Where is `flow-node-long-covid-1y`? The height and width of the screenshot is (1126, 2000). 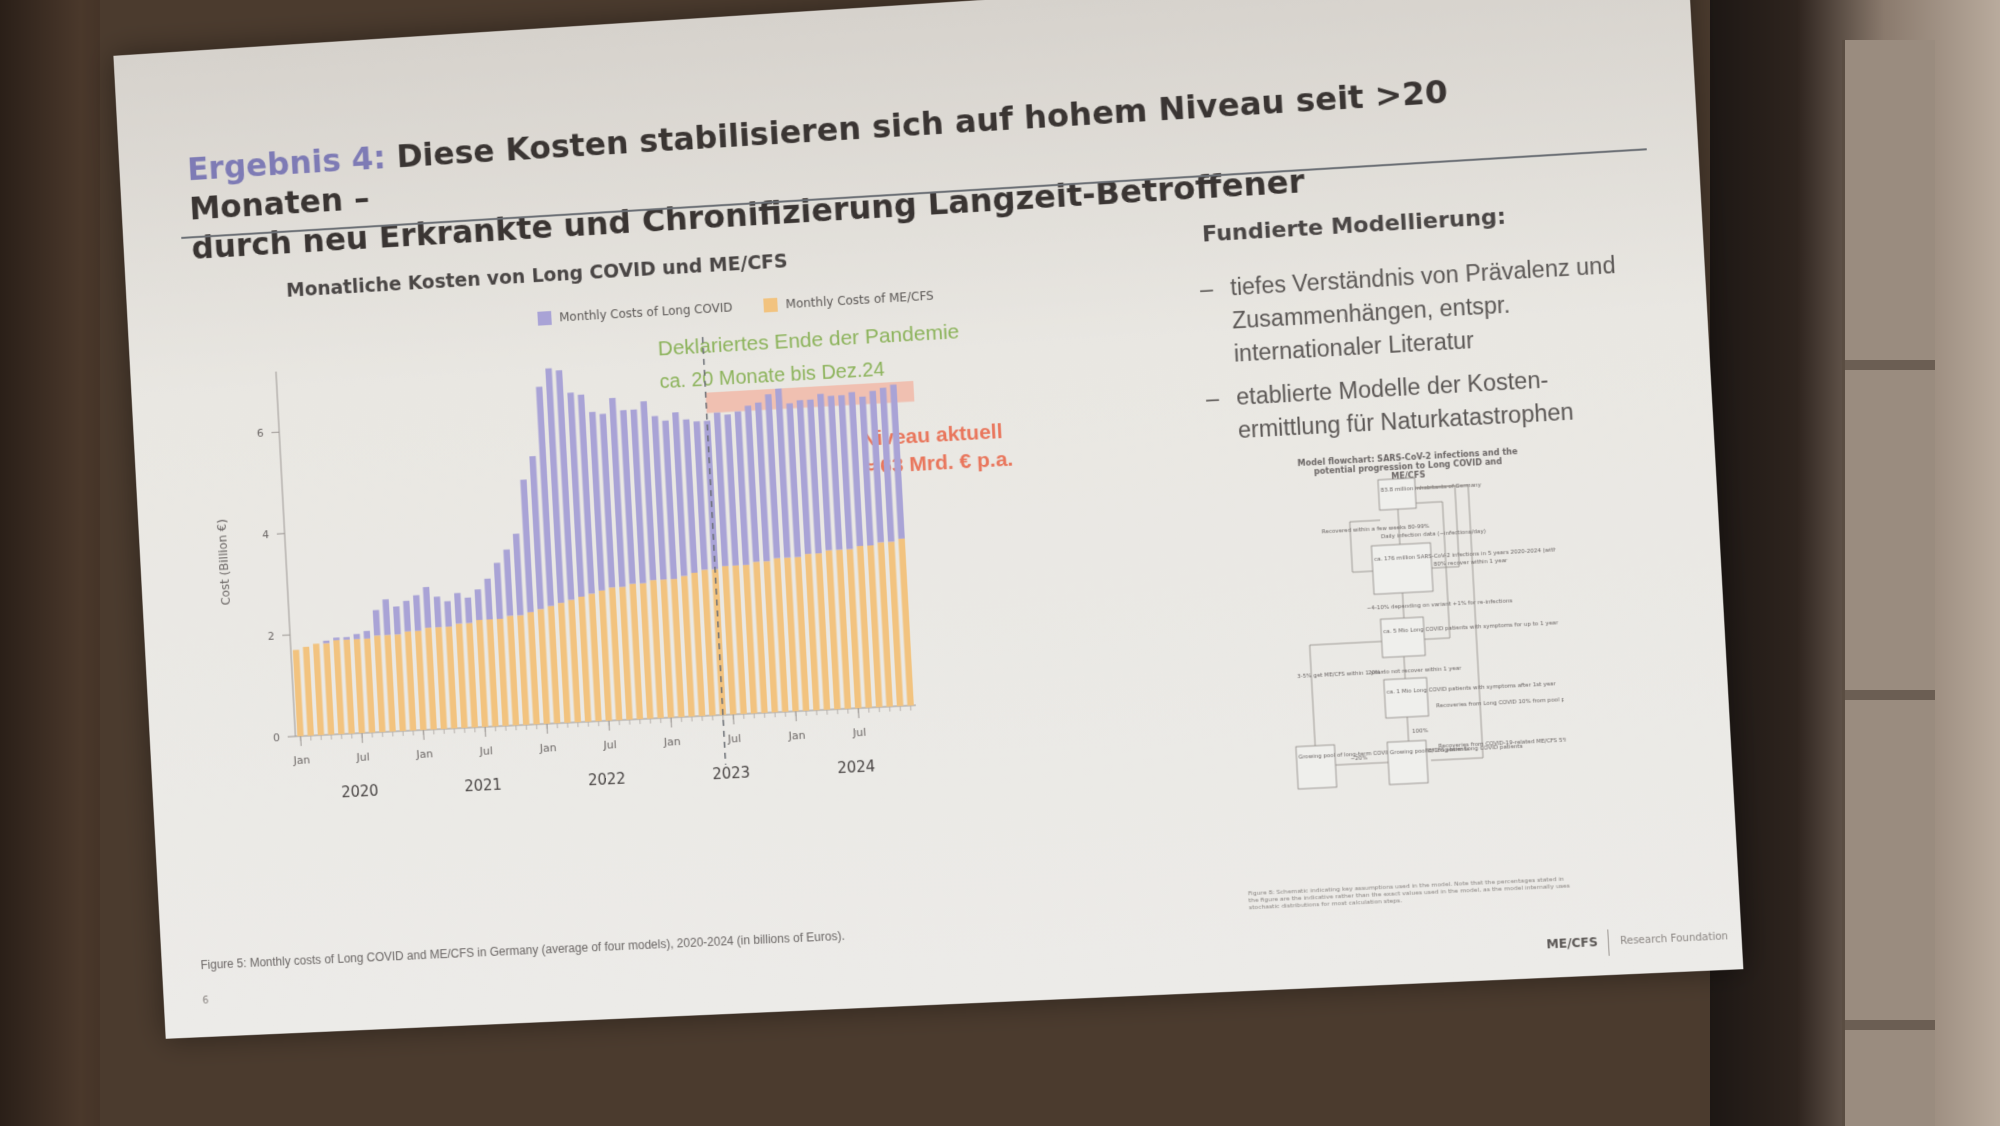
flow-node-long-covid-1y is located at coordinates (1402, 637).